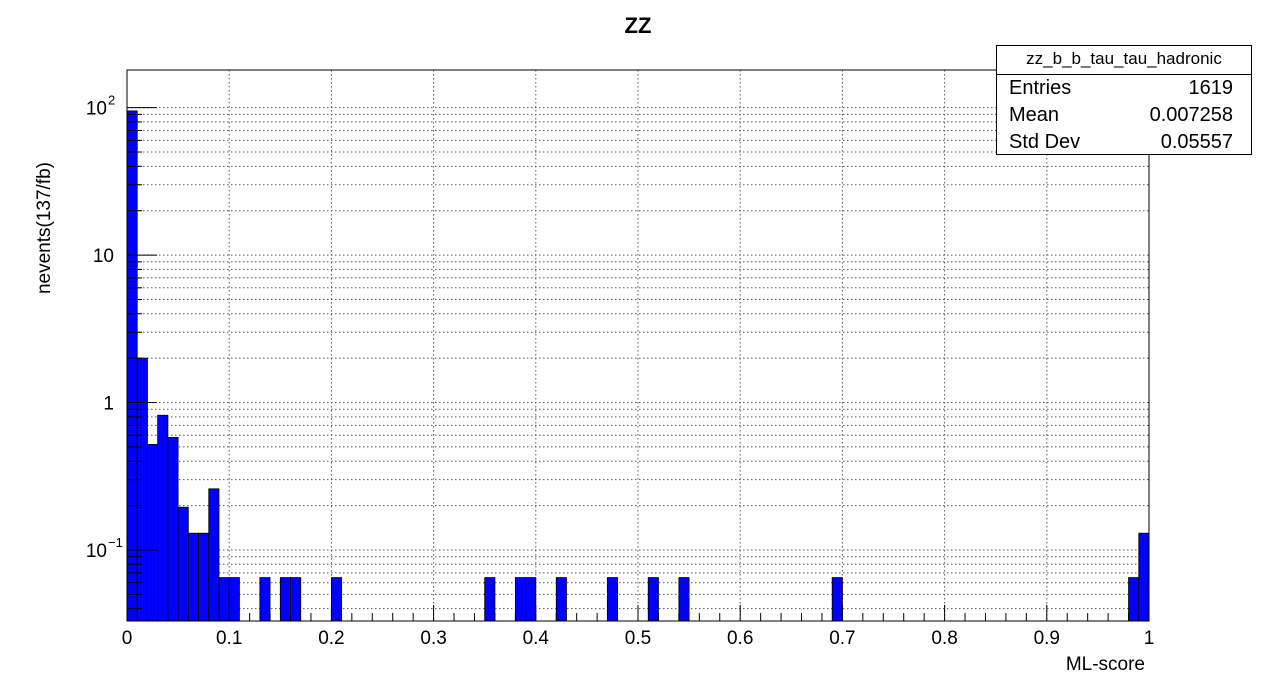 Image resolution: width=1276 pixels, height=692 pixels. Describe the element at coordinates (127, 638) in the screenshot. I see `x-tick-label: 0` at that location.